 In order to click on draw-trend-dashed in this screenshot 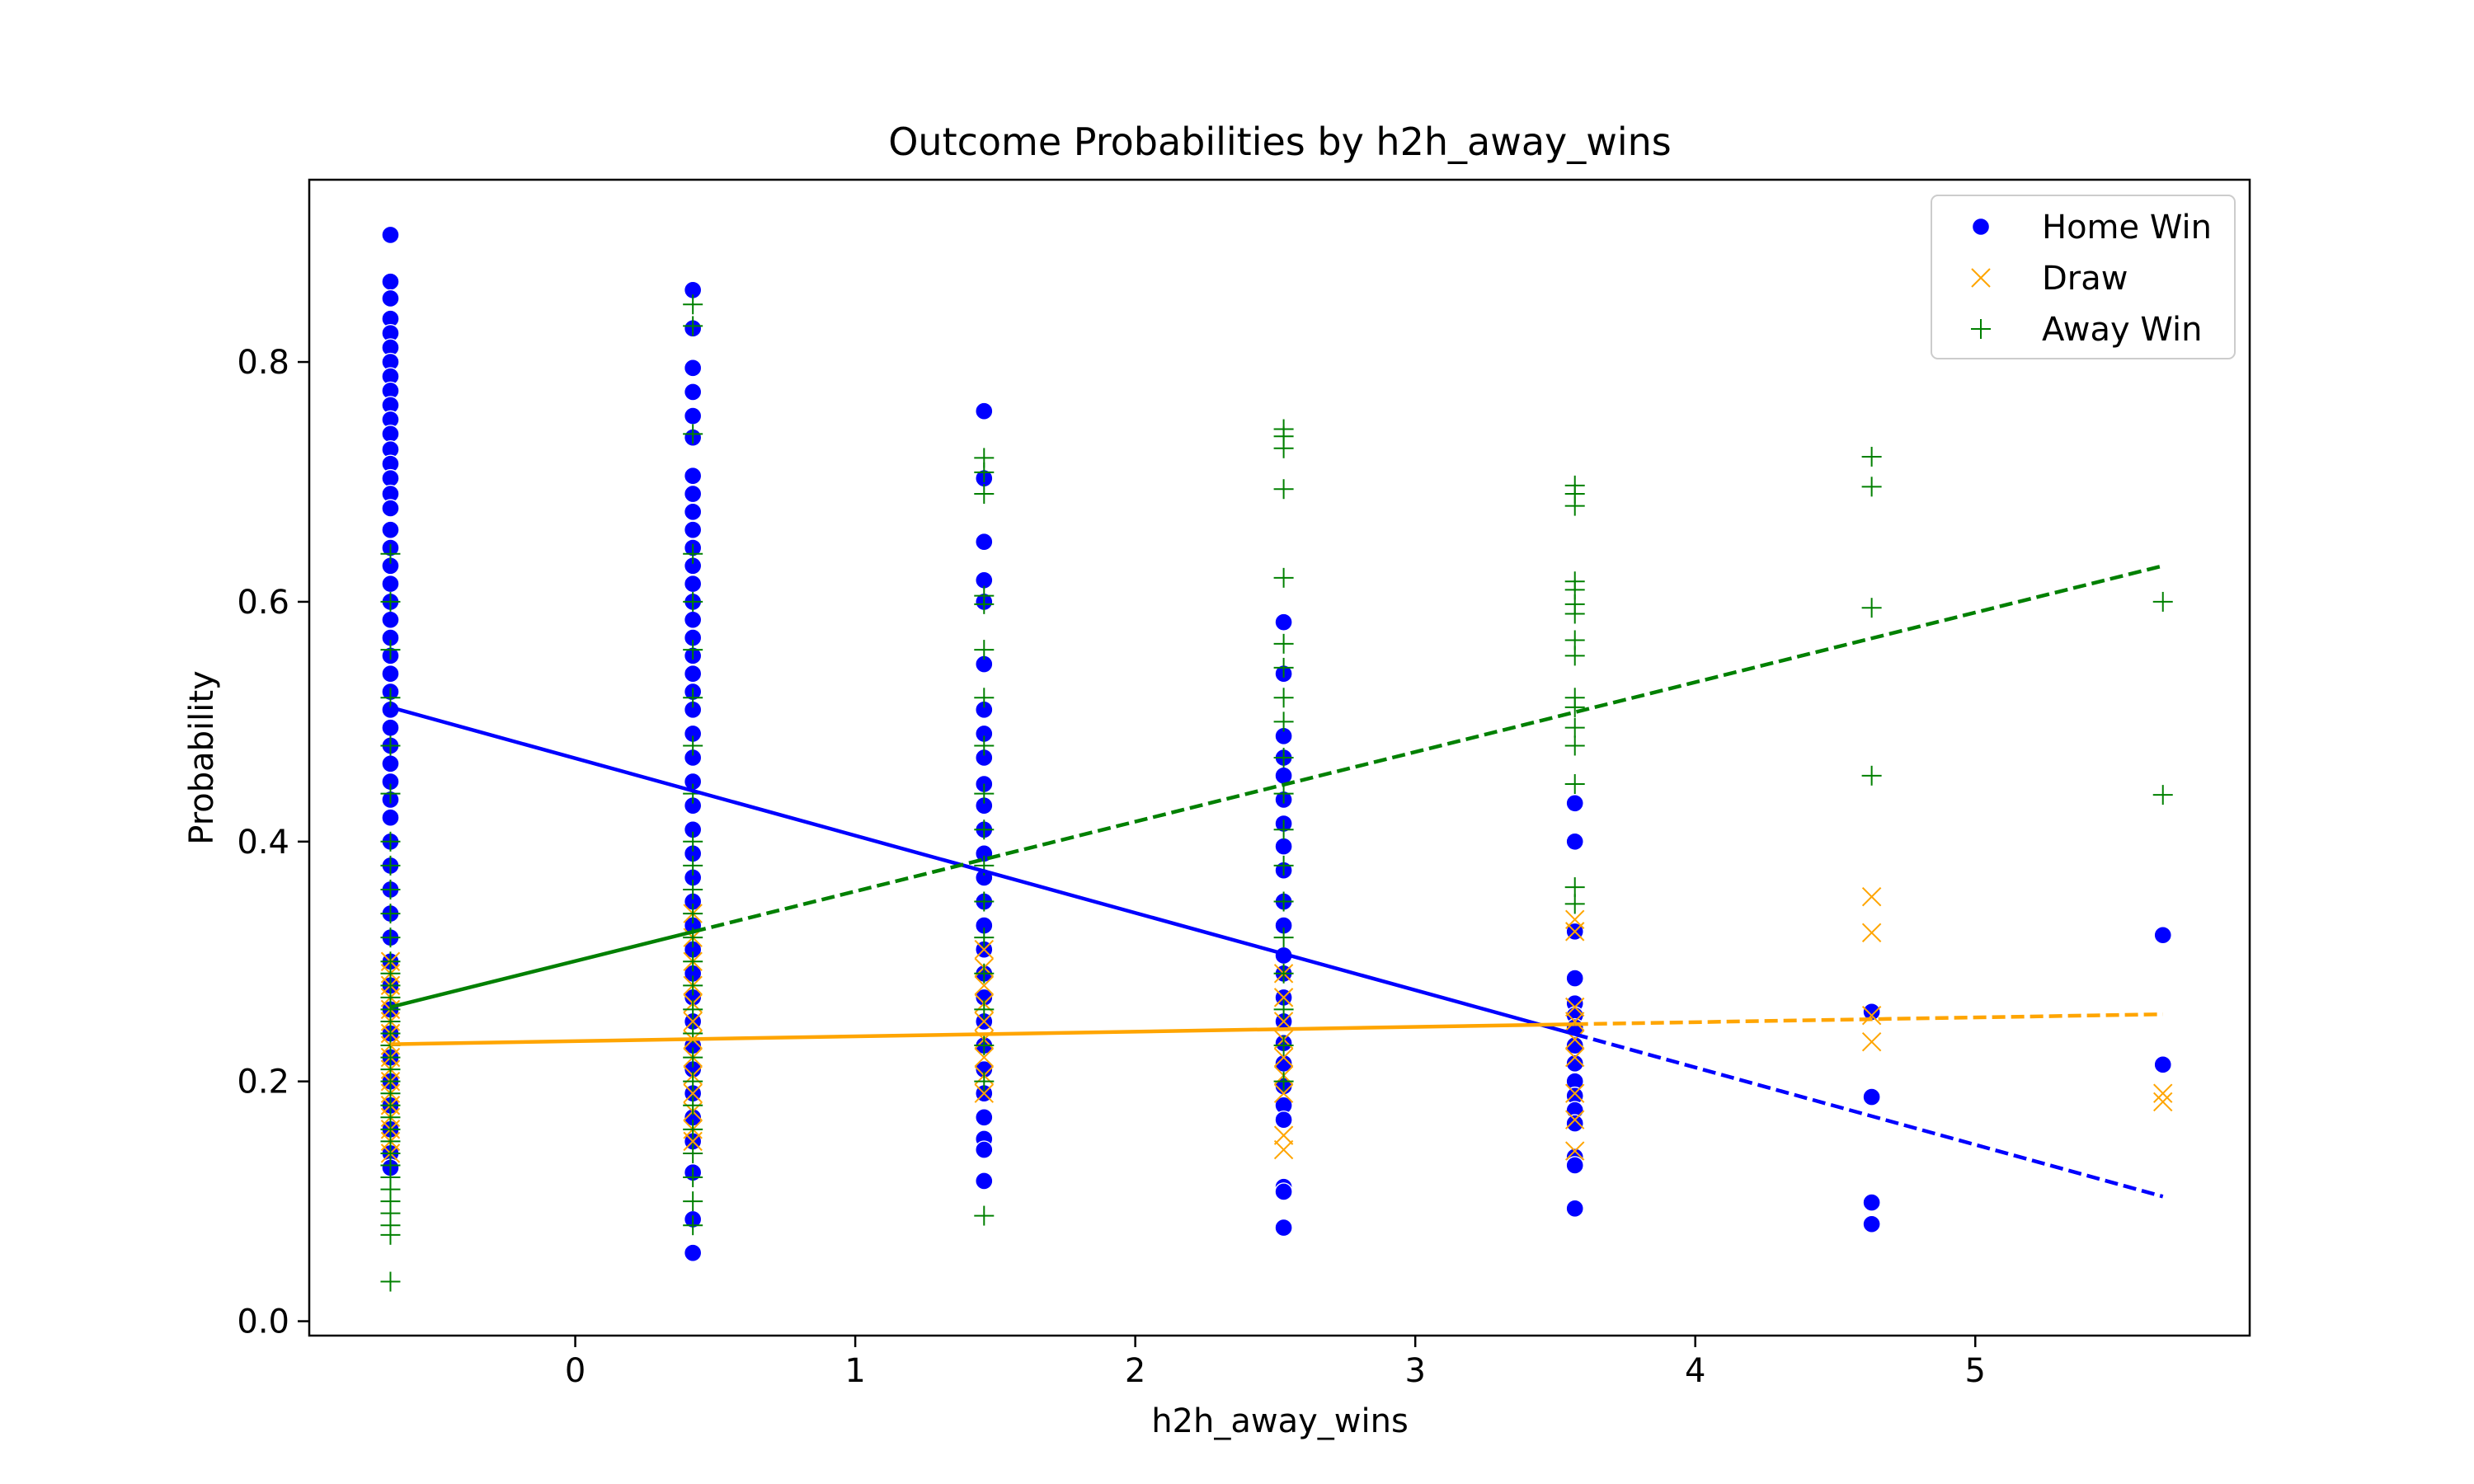, I will do `click(1868, 1019)`.